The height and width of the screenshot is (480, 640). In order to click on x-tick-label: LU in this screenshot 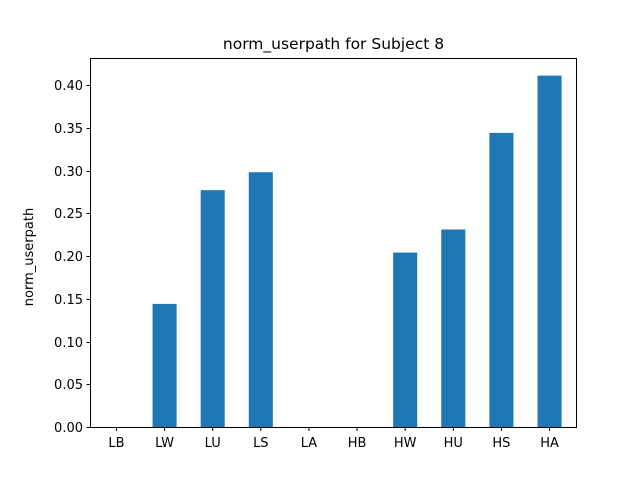, I will do `click(213, 443)`.